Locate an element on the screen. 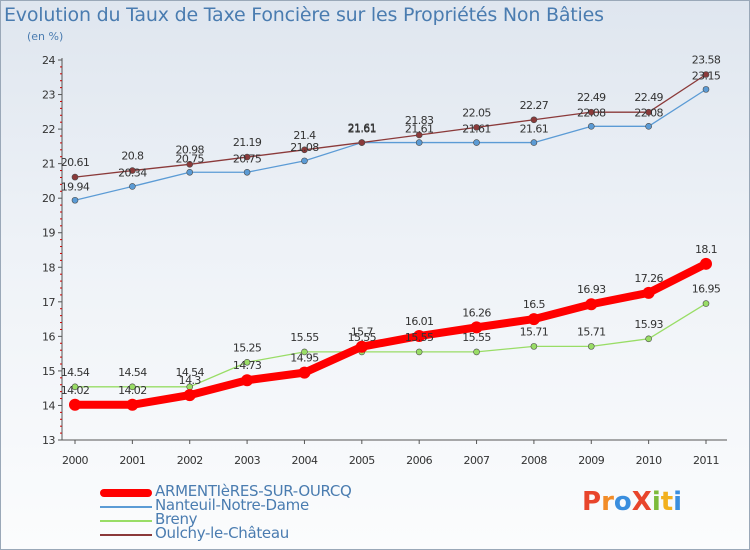 The height and width of the screenshot is (550, 750). y-tick-label: 19 is located at coordinates (48, 233).